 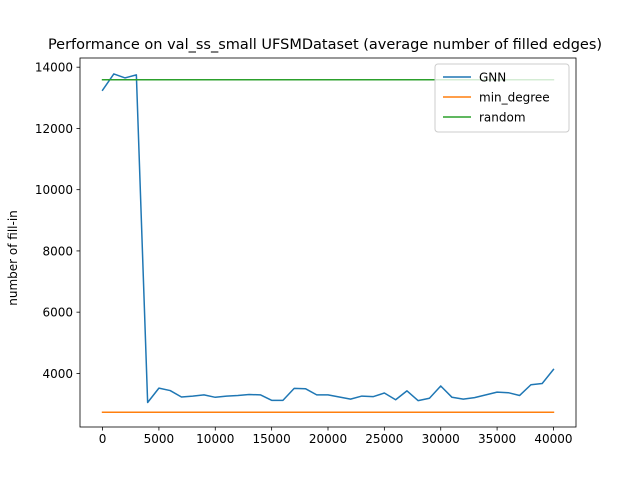 What do you see at coordinates (328, 439) in the screenshot?
I see `x-tick-label-20000: 20000` at bounding box center [328, 439].